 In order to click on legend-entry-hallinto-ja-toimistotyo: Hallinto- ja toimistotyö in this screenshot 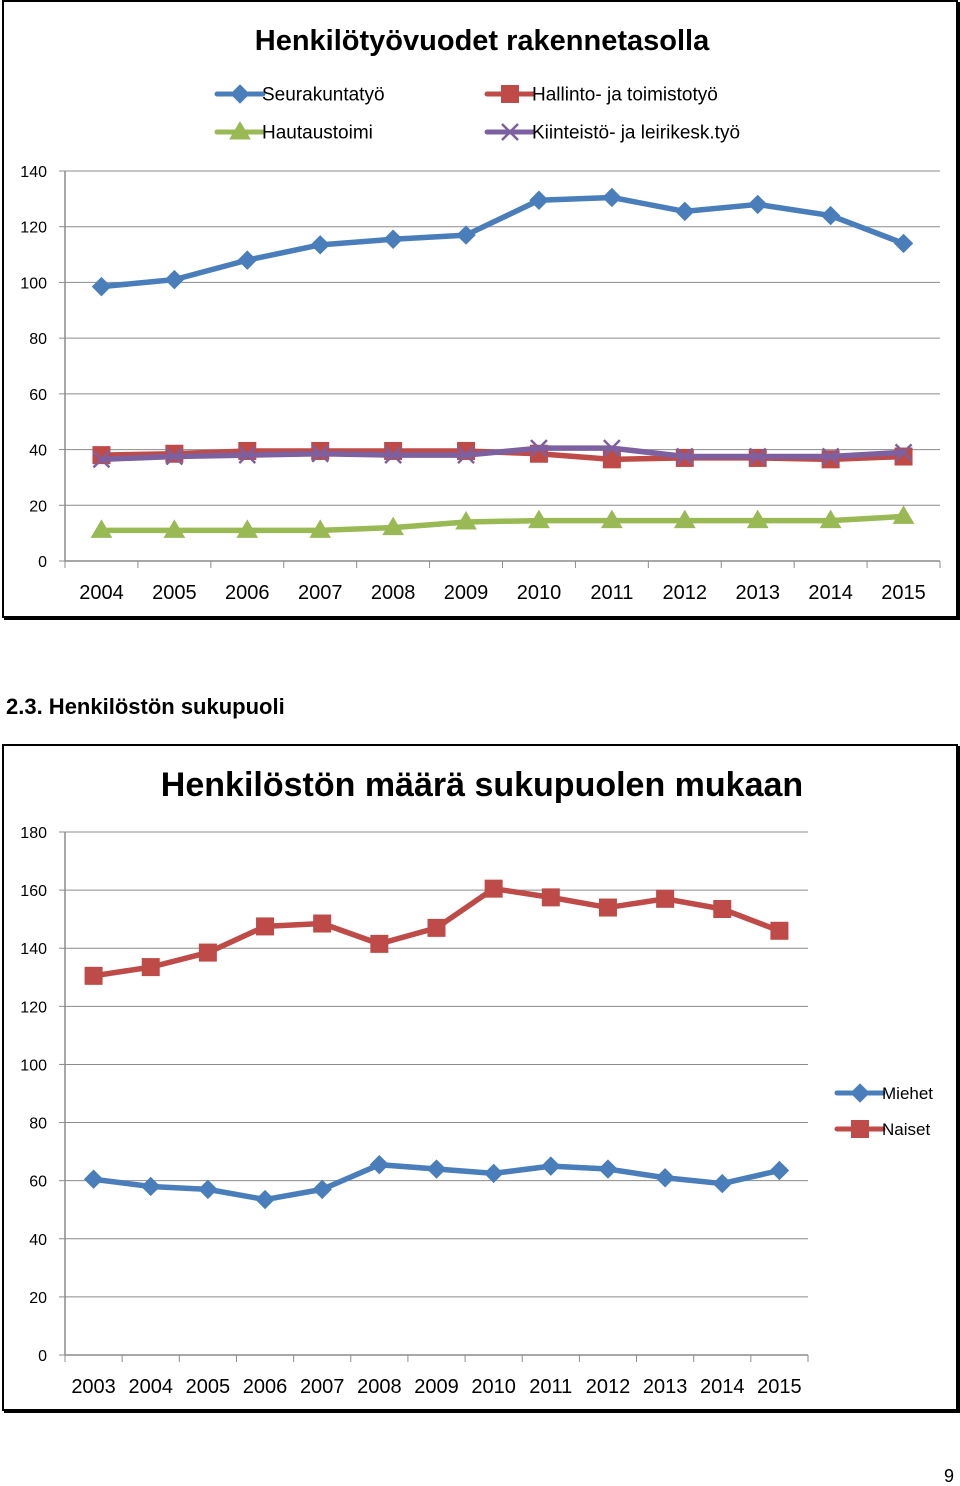, I will do `click(601, 95)`.